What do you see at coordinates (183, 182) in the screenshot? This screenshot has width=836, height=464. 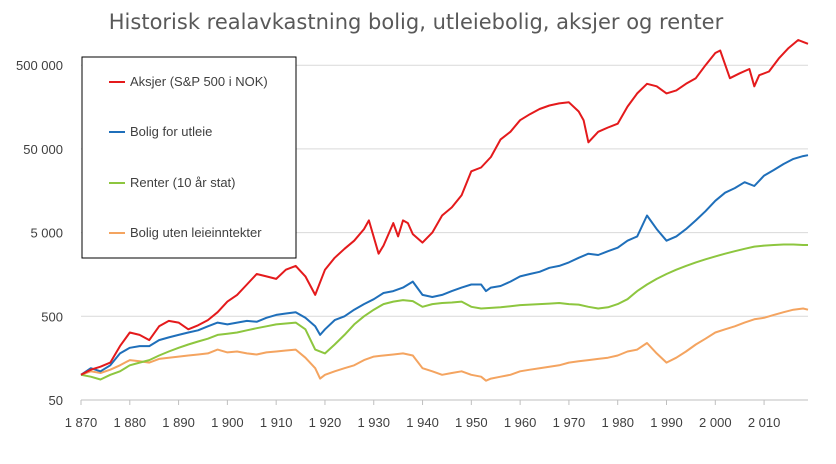 I see `legend-label-renter: Renter (10 år stat)` at bounding box center [183, 182].